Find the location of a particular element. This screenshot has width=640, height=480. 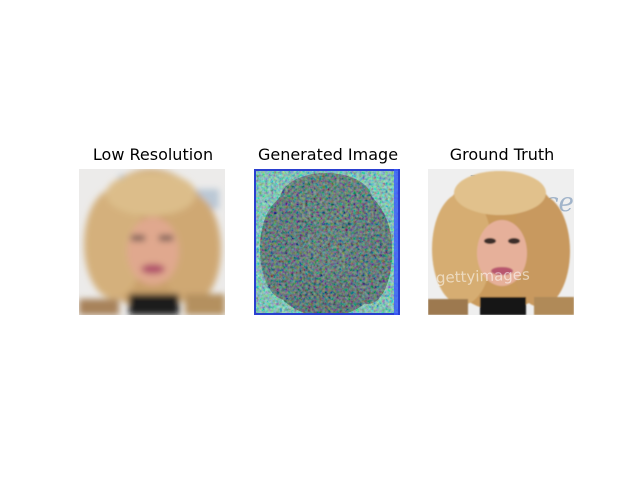

panel-title-ground-truth: Ground Truth is located at coordinates (502, 154).